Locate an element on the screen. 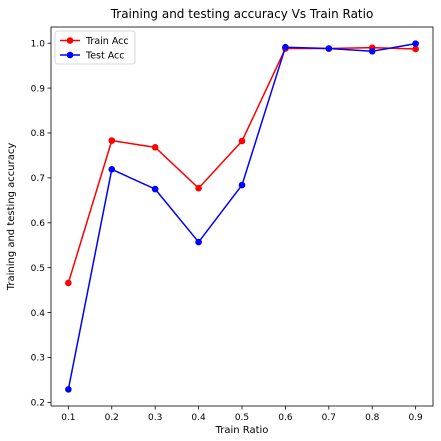  legend: Train Acc Test Acc is located at coordinates (95, 47).